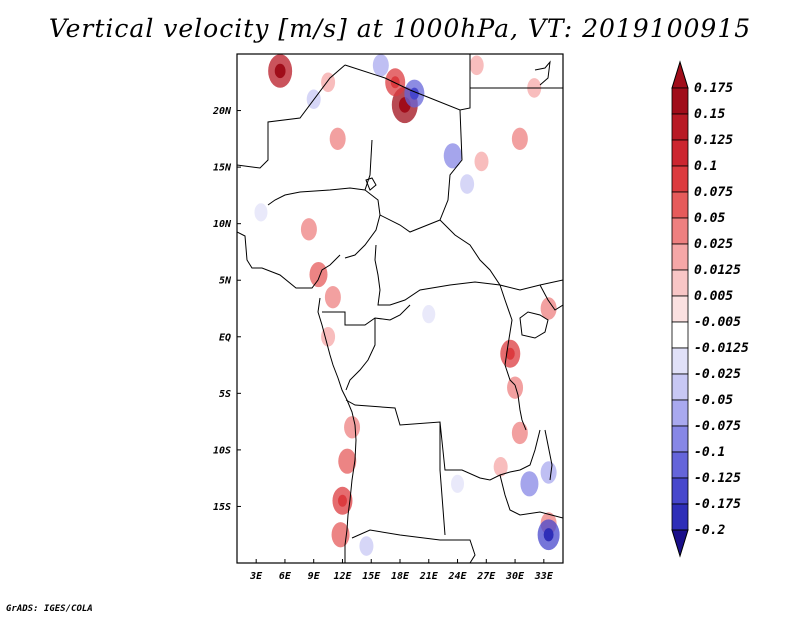 Image resolution: width=800 pixels, height=618 pixels. What do you see at coordinates (717, 322) in the screenshot?
I see `colorbar-label: -0.005` at bounding box center [717, 322].